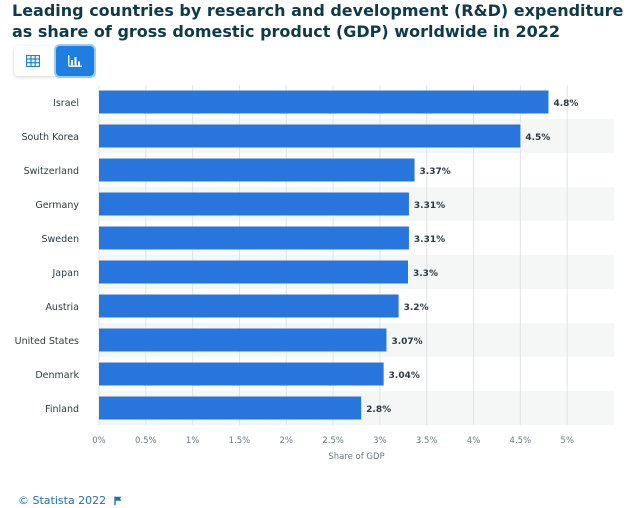 The height and width of the screenshot is (508, 640). I want to click on table-icon, so click(33, 61).